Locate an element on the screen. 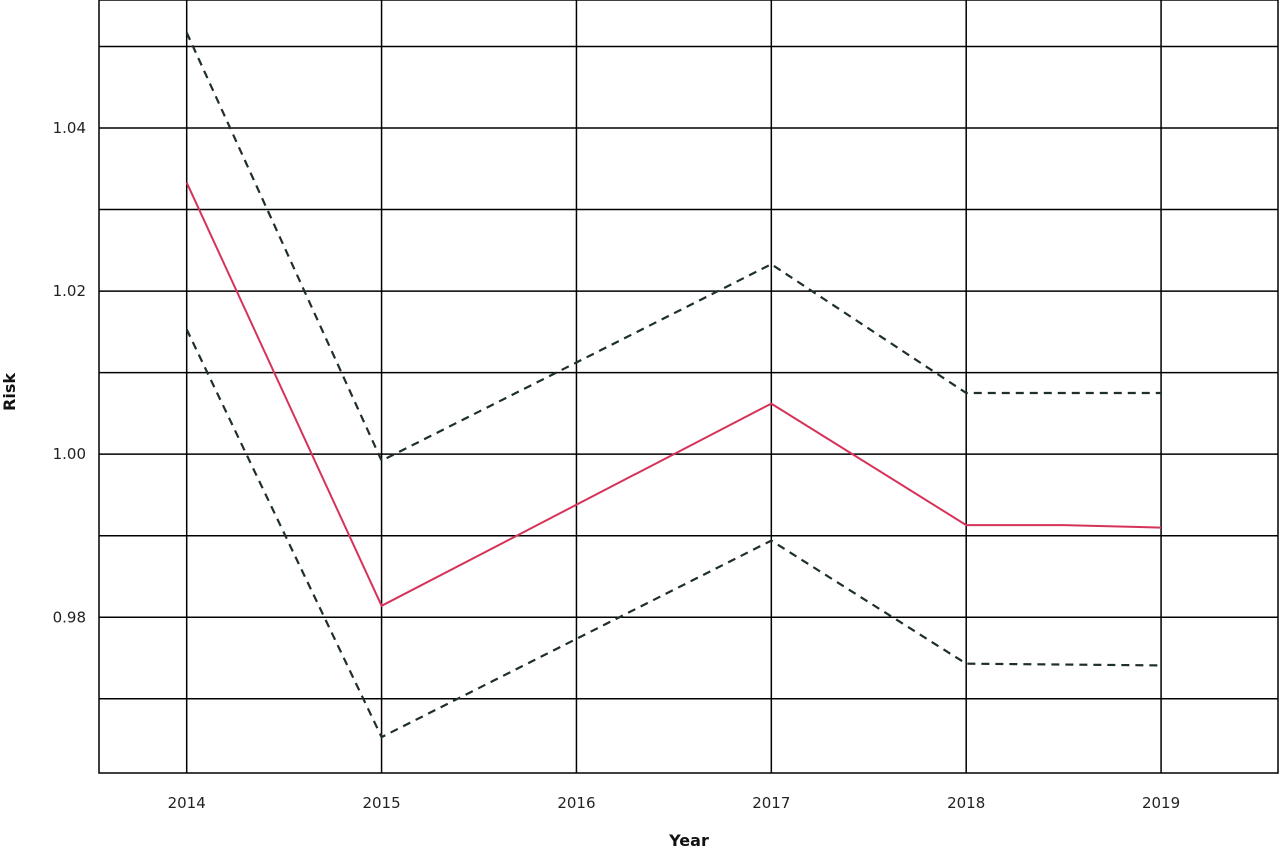 This screenshot has width=1280, height=849. x-tick-label: 2019 is located at coordinates (1161, 803).